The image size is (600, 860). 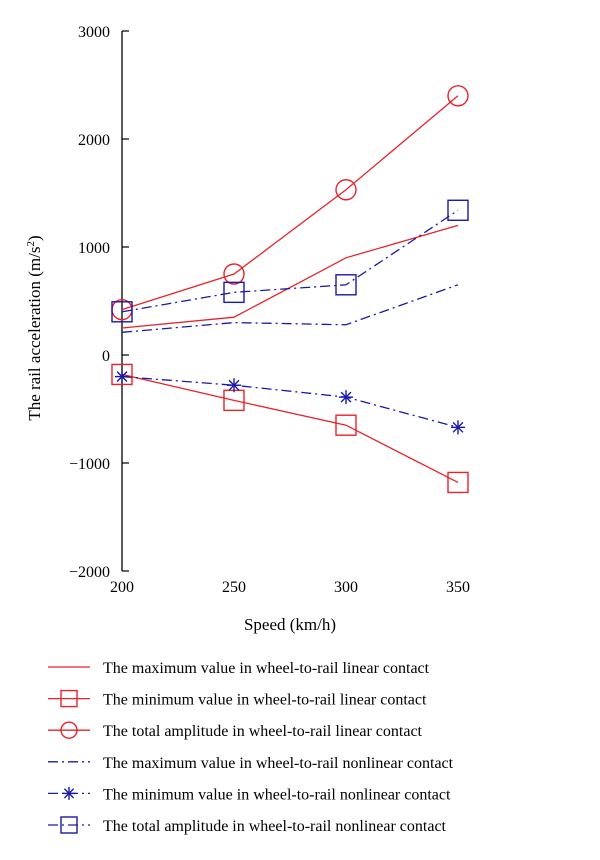 I want to click on y-tick-label: 1000, so click(x=94, y=248).